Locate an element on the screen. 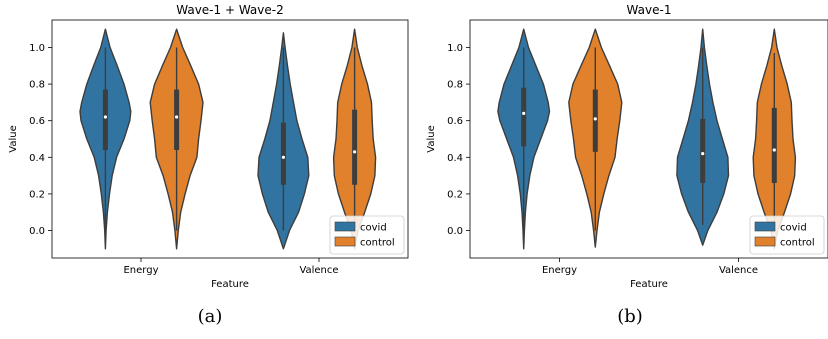  chart-title: Wave-1 is located at coordinates (649, 10).